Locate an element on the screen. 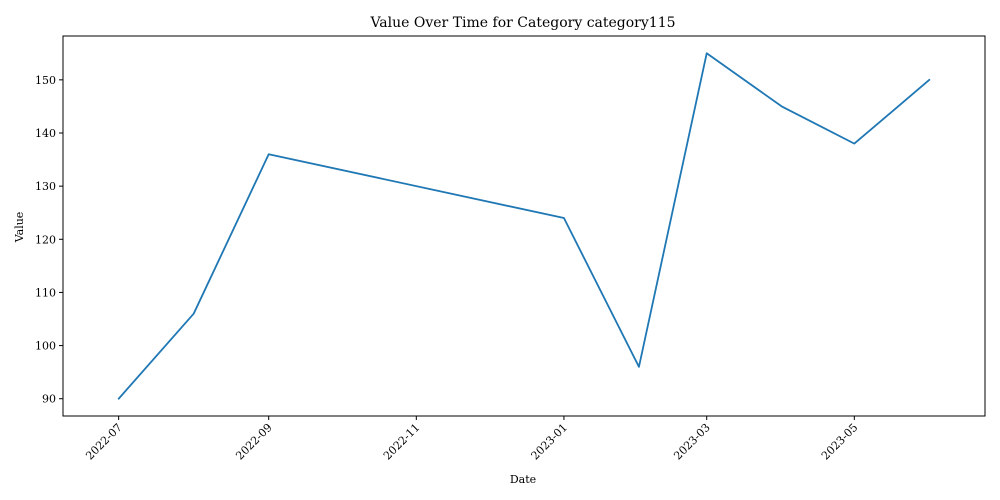 The height and width of the screenshot is (500, 1000). y-tick-label: 150 is located at coordinates (45, 80).